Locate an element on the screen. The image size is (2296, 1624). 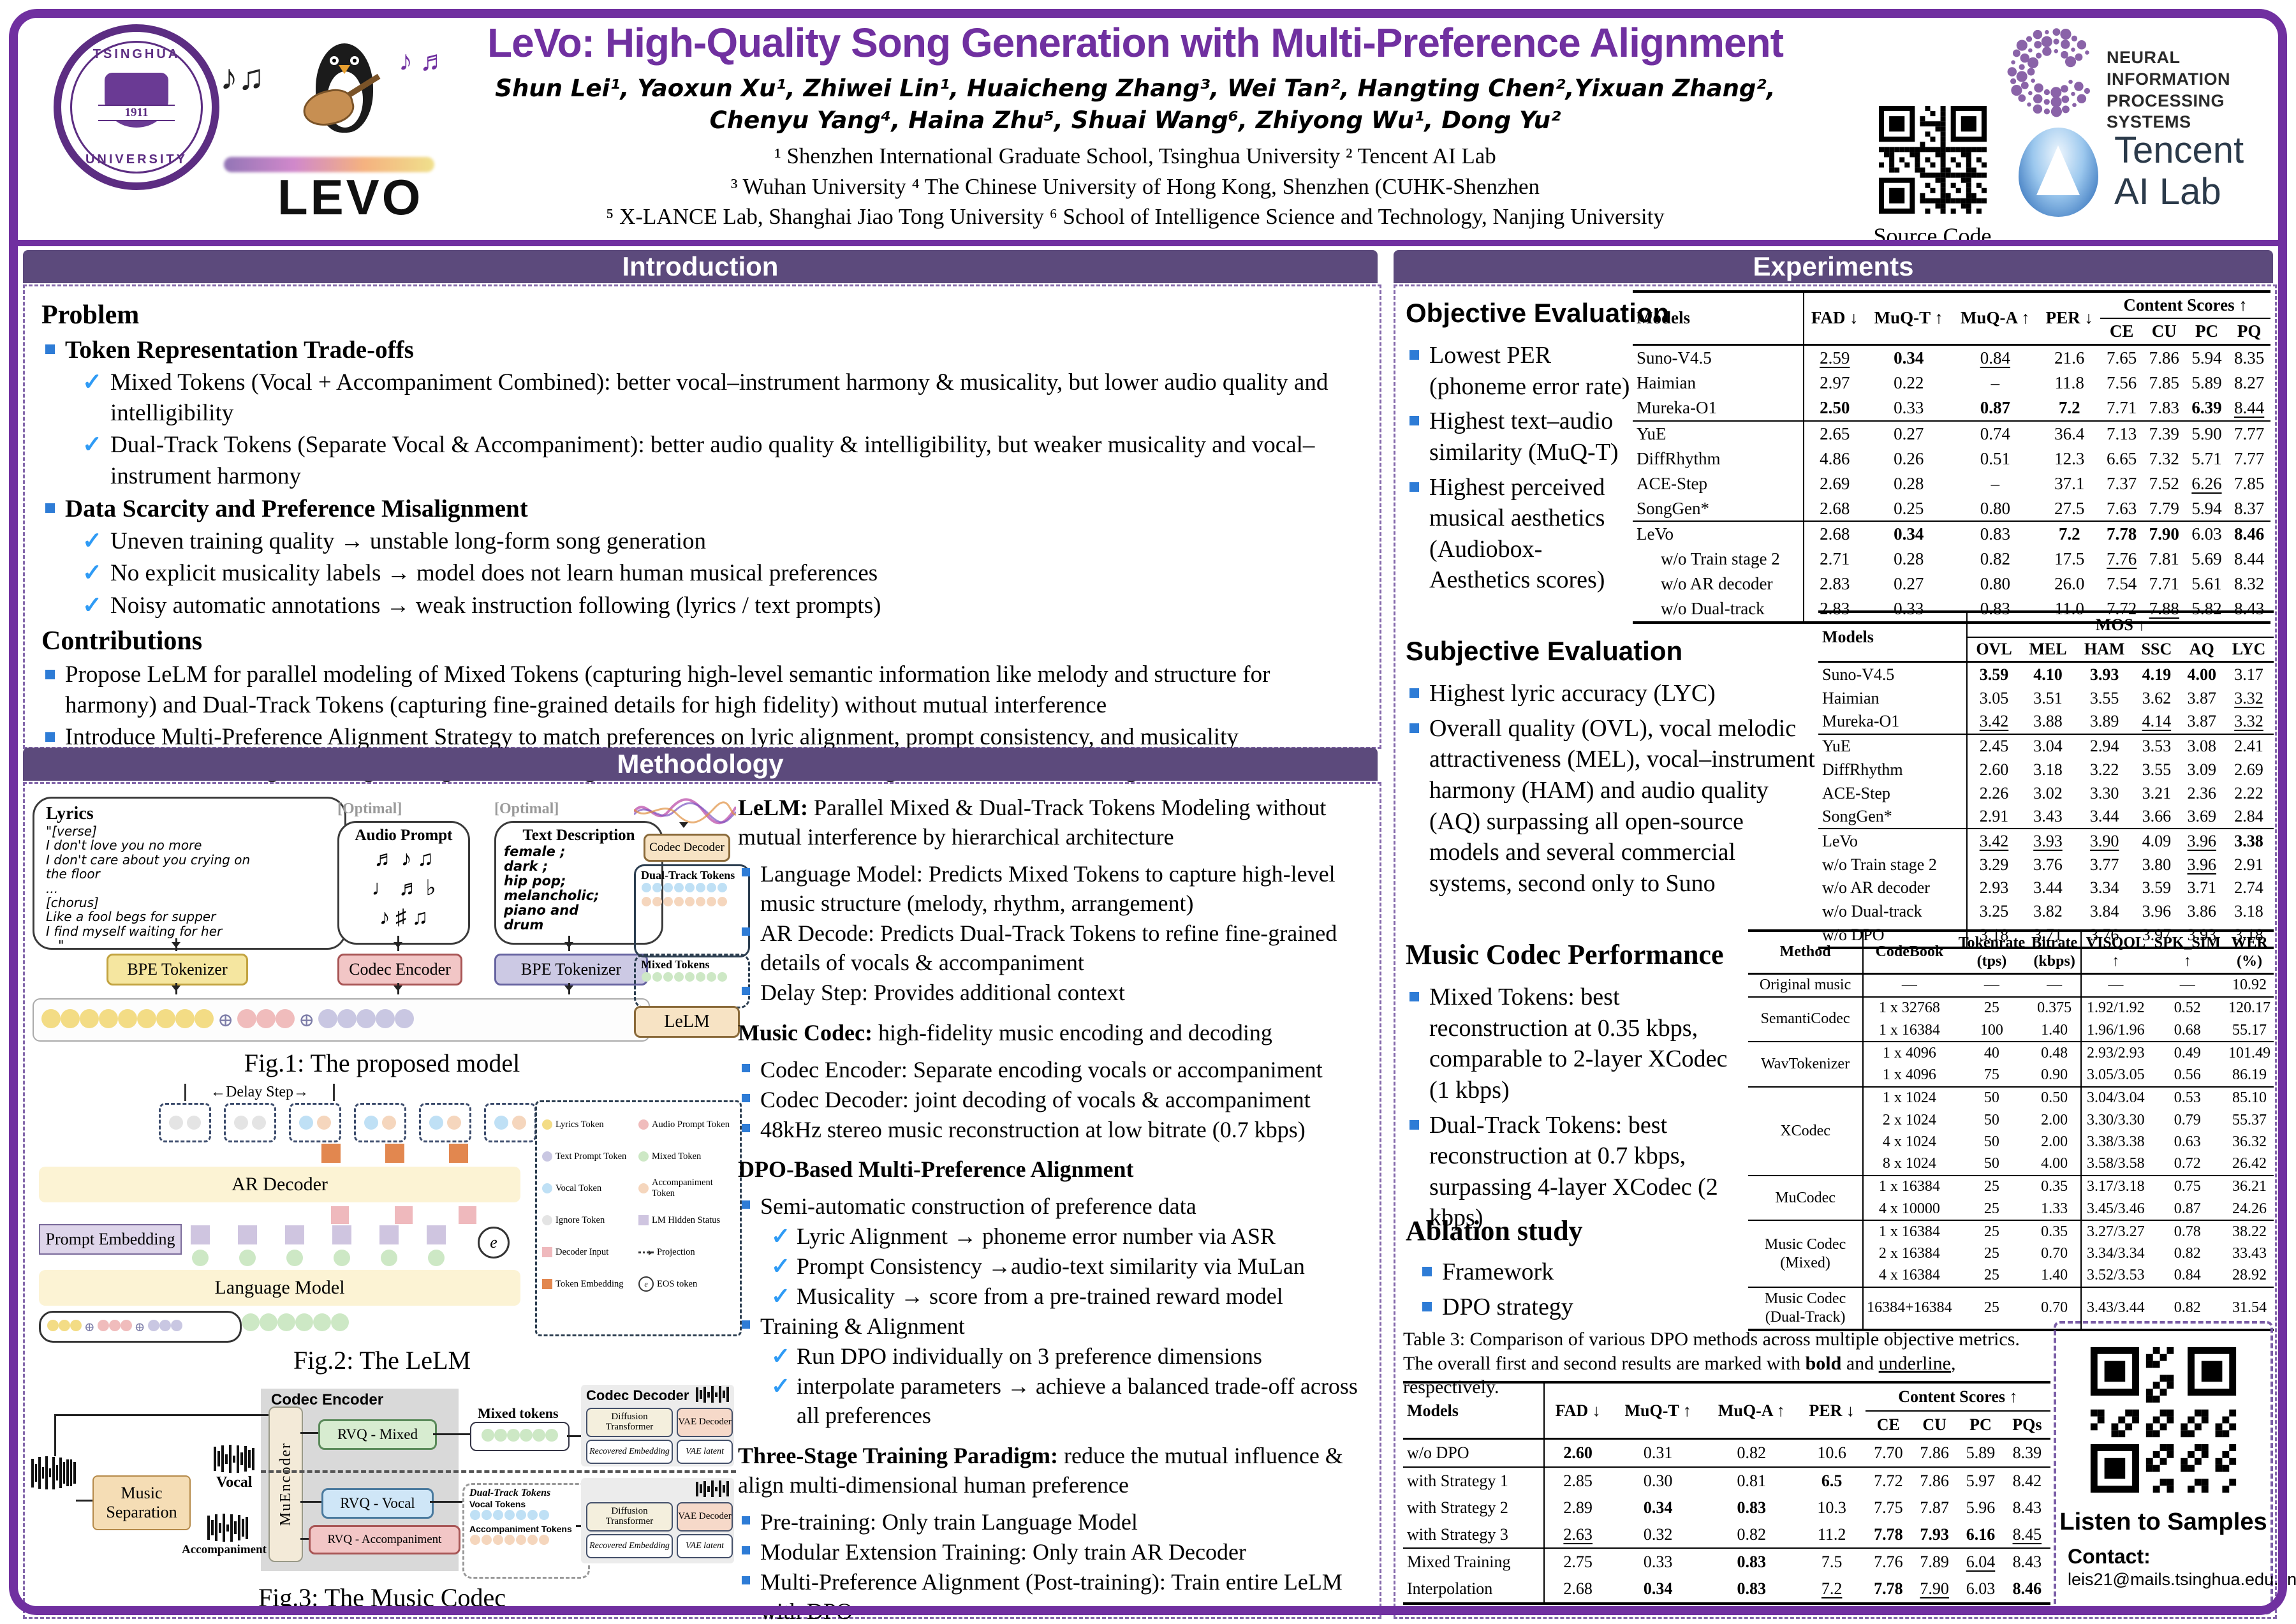
table-cell: 0.82 is located at coordinates (1995, 559).